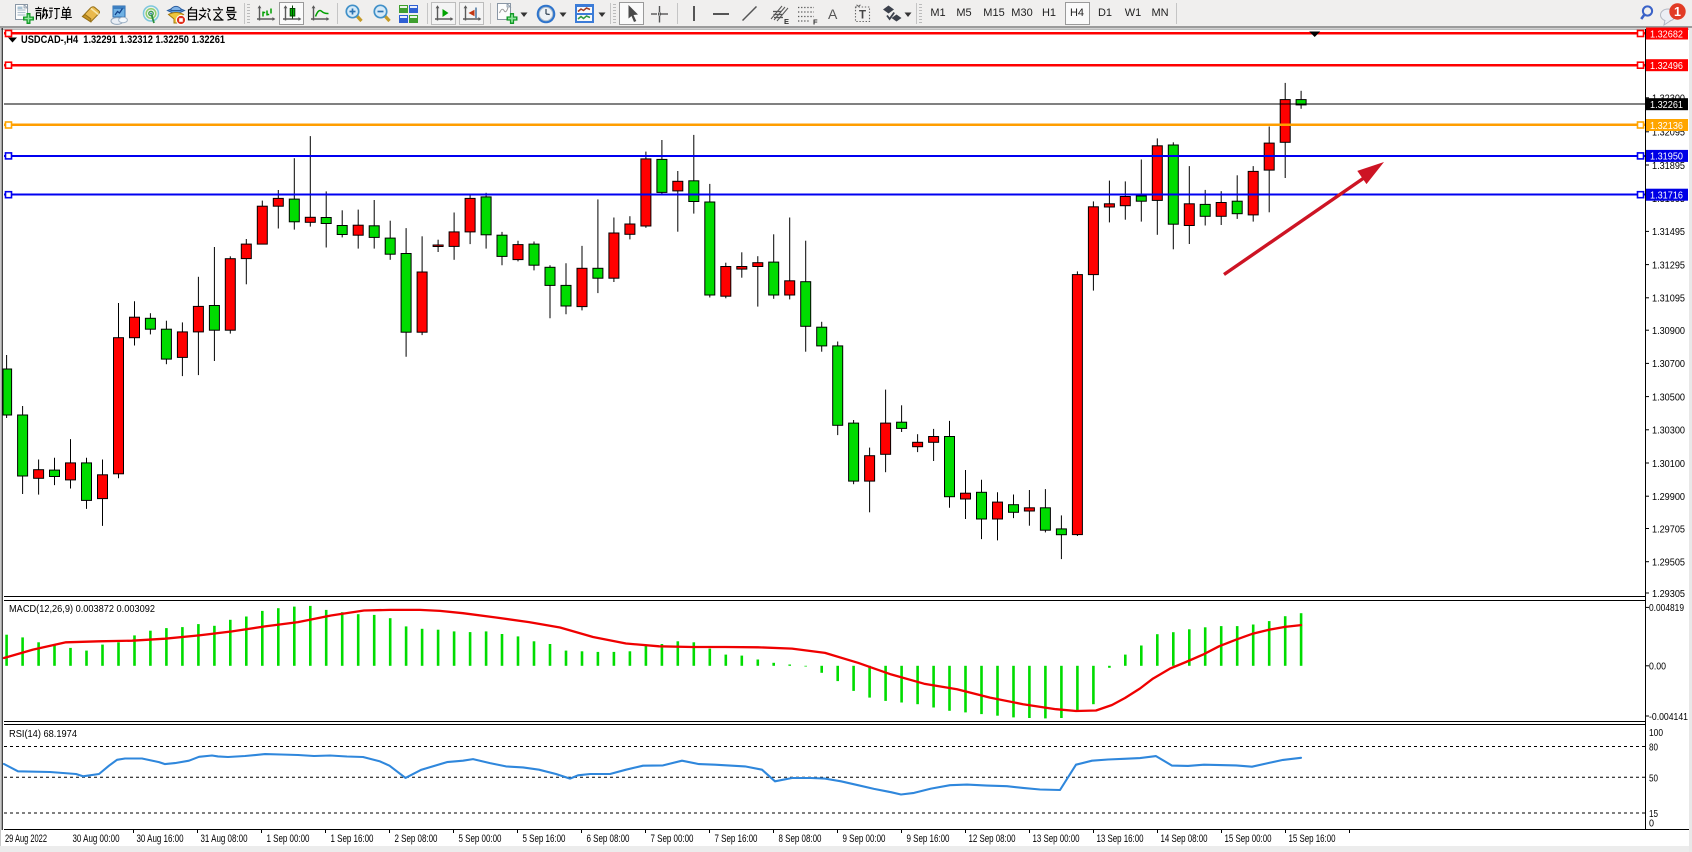 This screenshot has height=852, width=1692. Describe the element at coordinates (160, 839) in the screenshot. I see `svg-text: 30 Aug 16:00` at that location.